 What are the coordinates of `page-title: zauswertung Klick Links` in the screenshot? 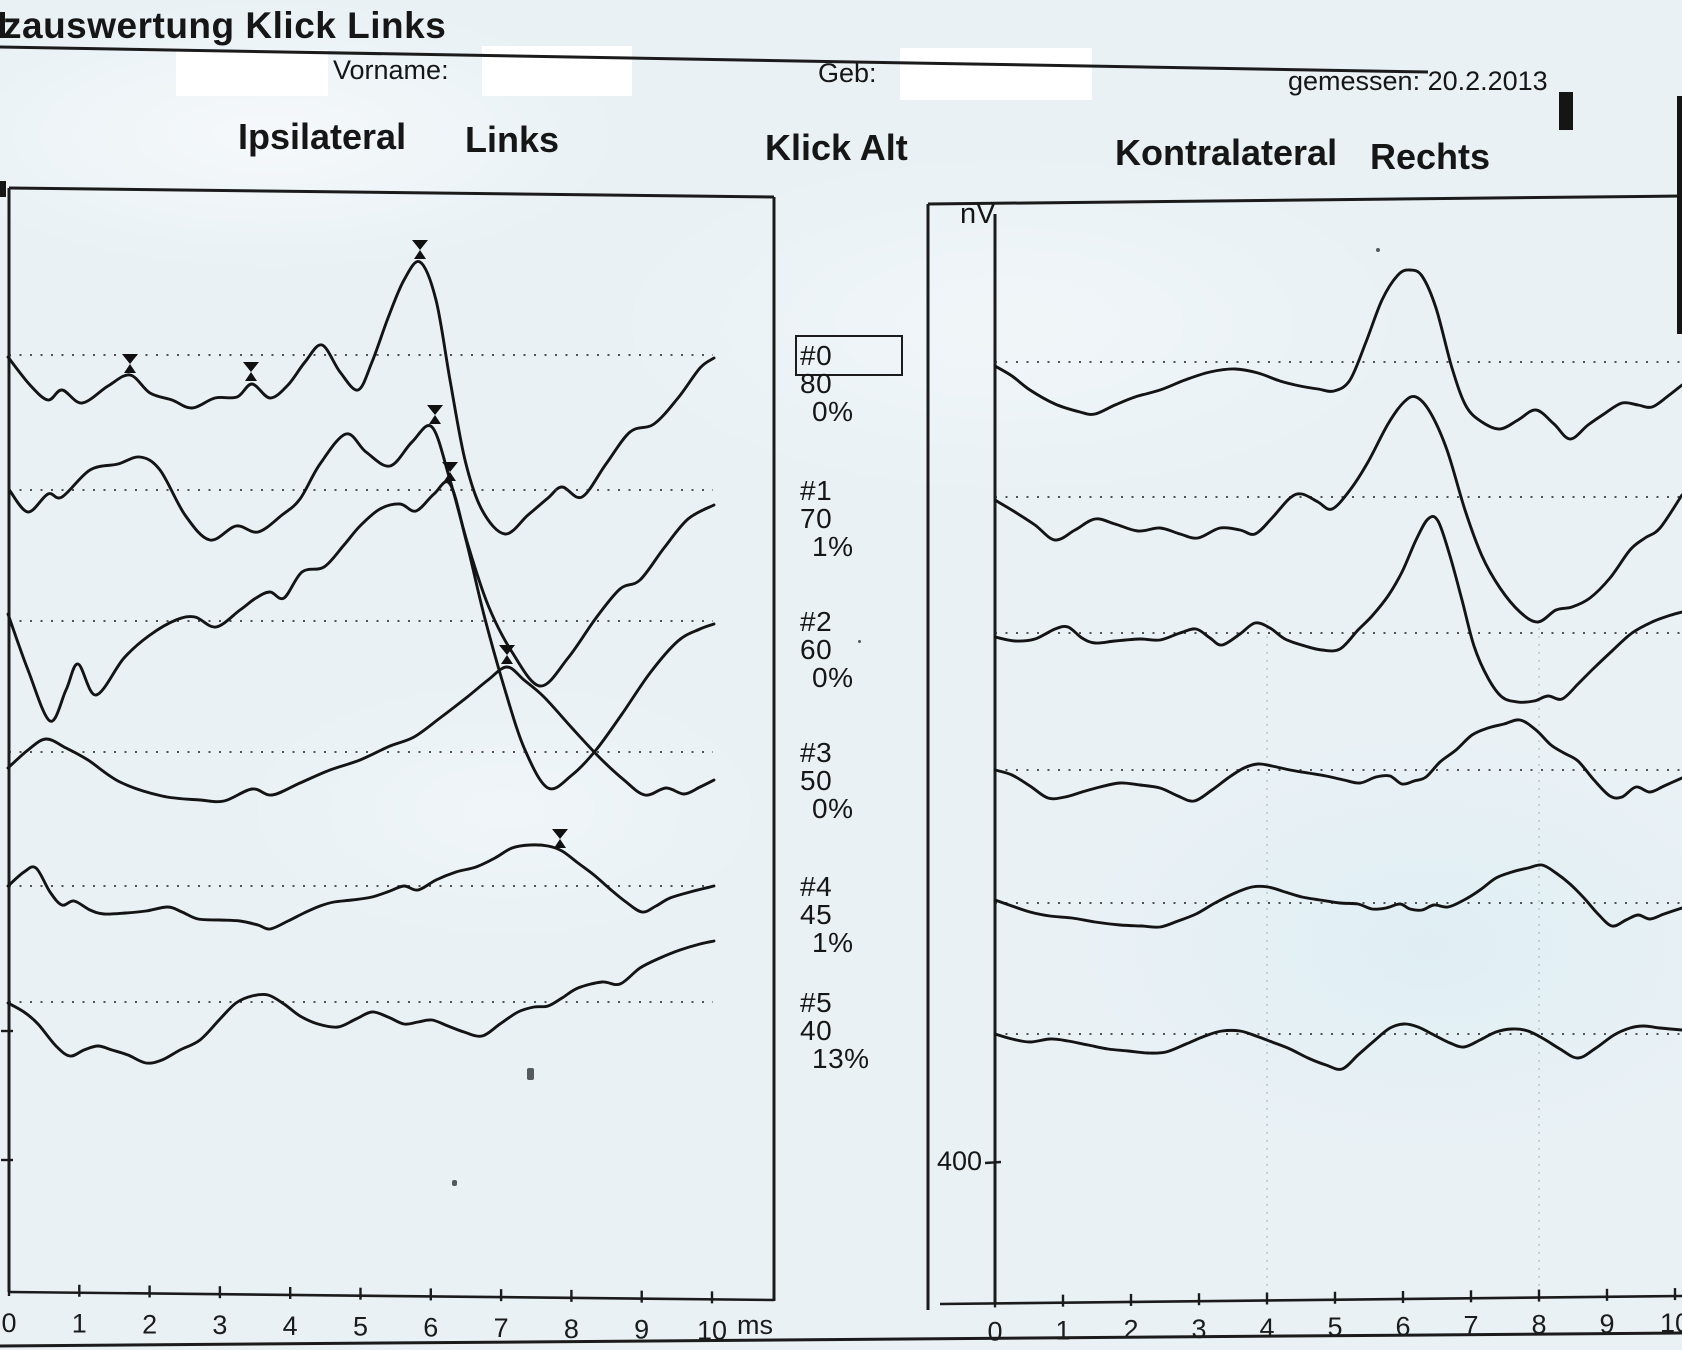 It's located at (225, 25).